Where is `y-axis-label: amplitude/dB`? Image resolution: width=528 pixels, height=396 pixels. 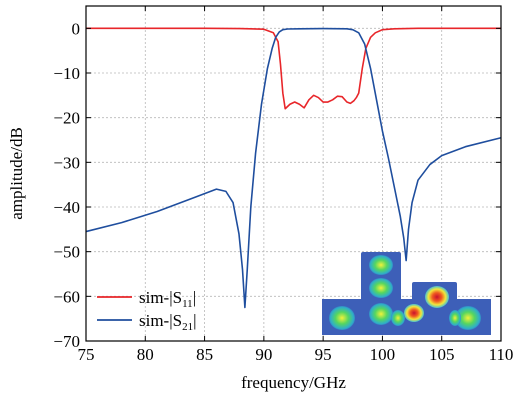 y-axis-label: amplitude/dB is located at coordinates (16, 173).